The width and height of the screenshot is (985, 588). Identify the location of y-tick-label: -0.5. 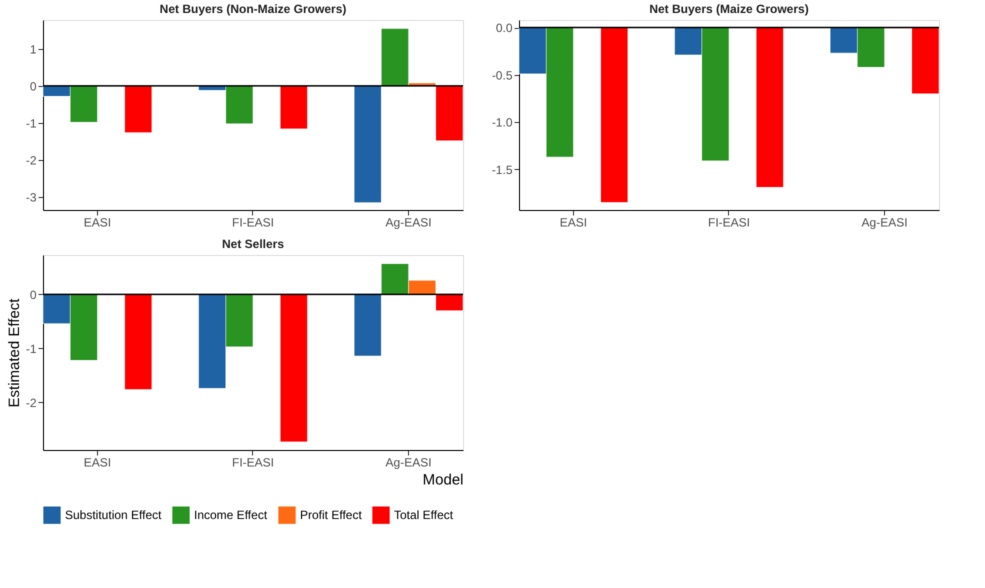
(502, 75).